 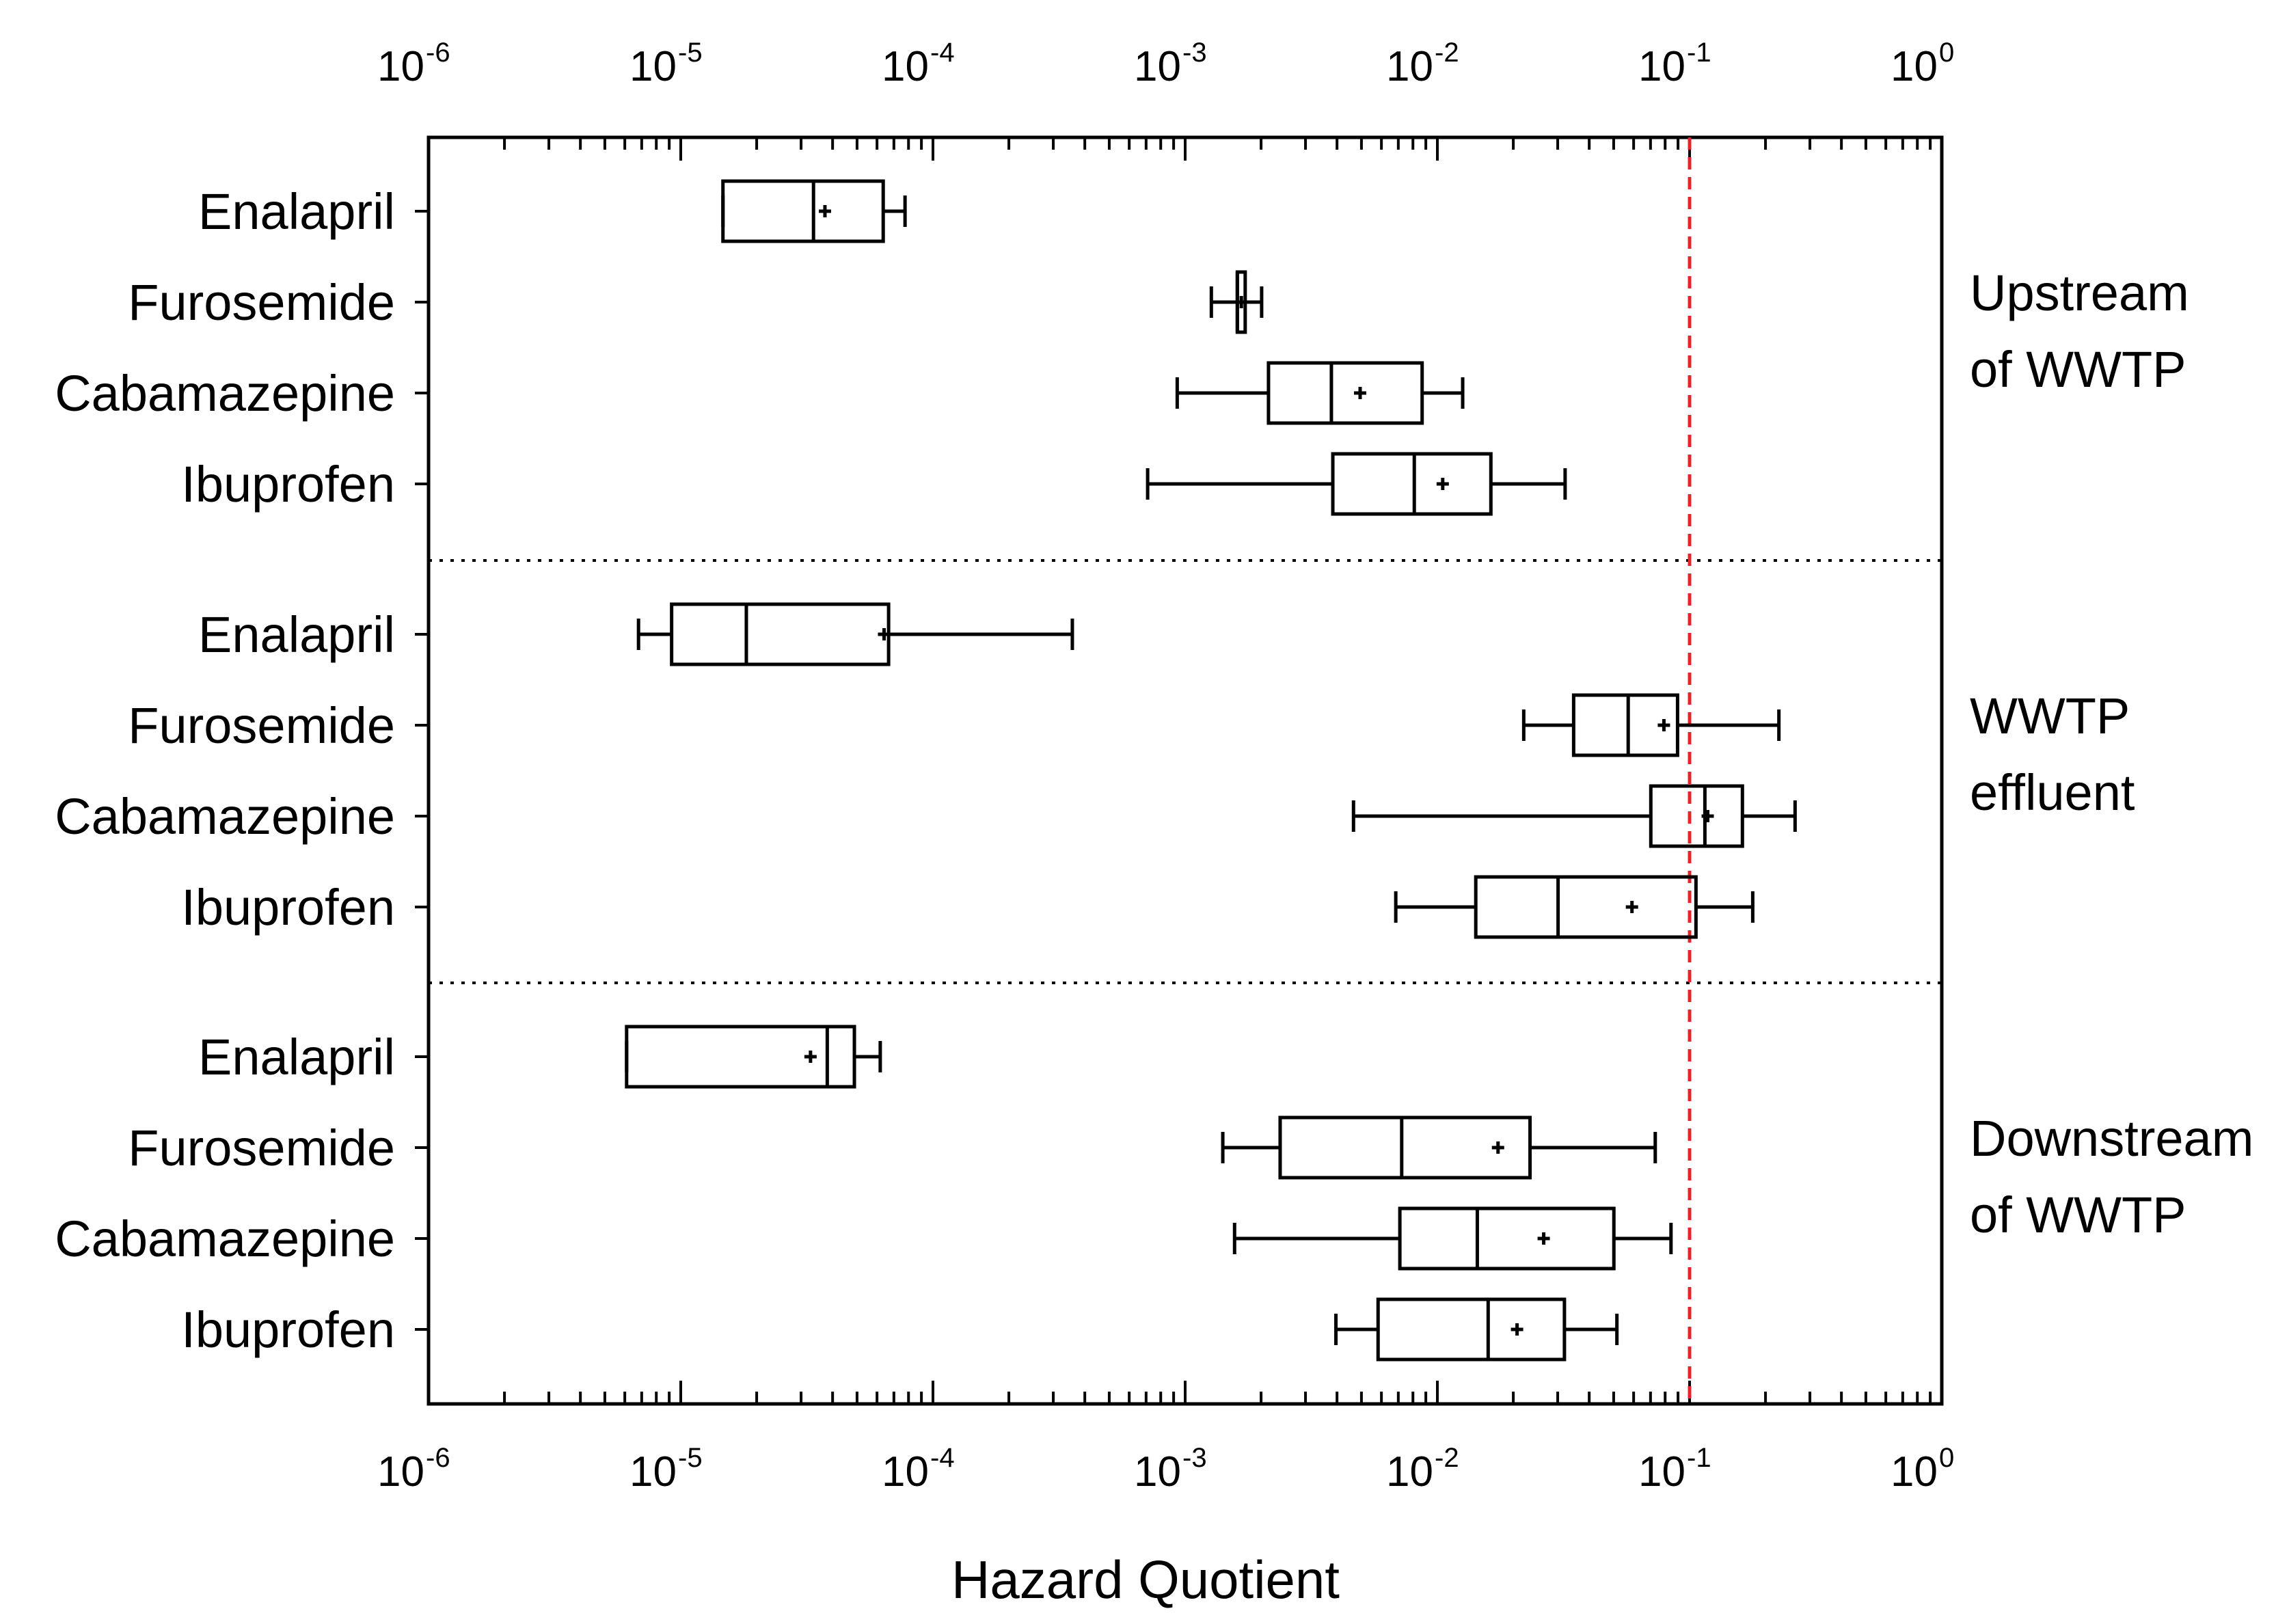 I want to click on top-tick-label-exponent: -5, so click(x=691, y=53).